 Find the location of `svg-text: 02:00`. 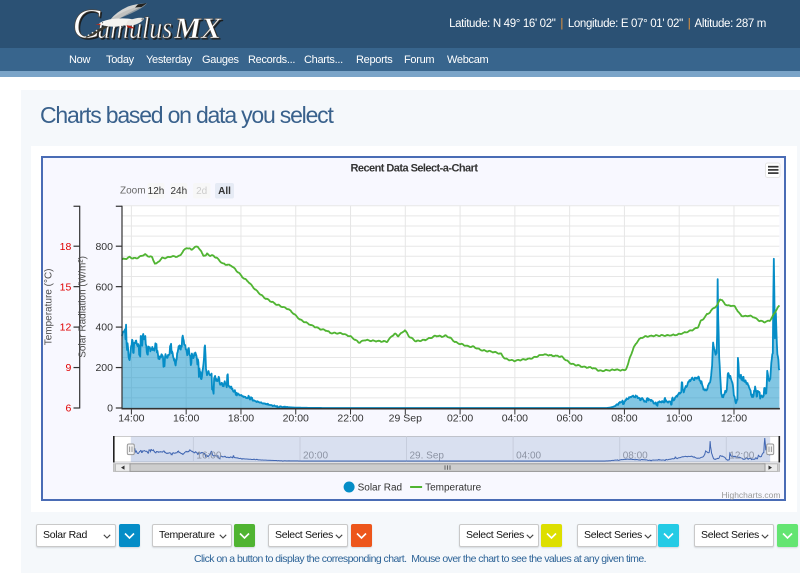

svg-text: 02:00 is located at coordinates (460, 419).